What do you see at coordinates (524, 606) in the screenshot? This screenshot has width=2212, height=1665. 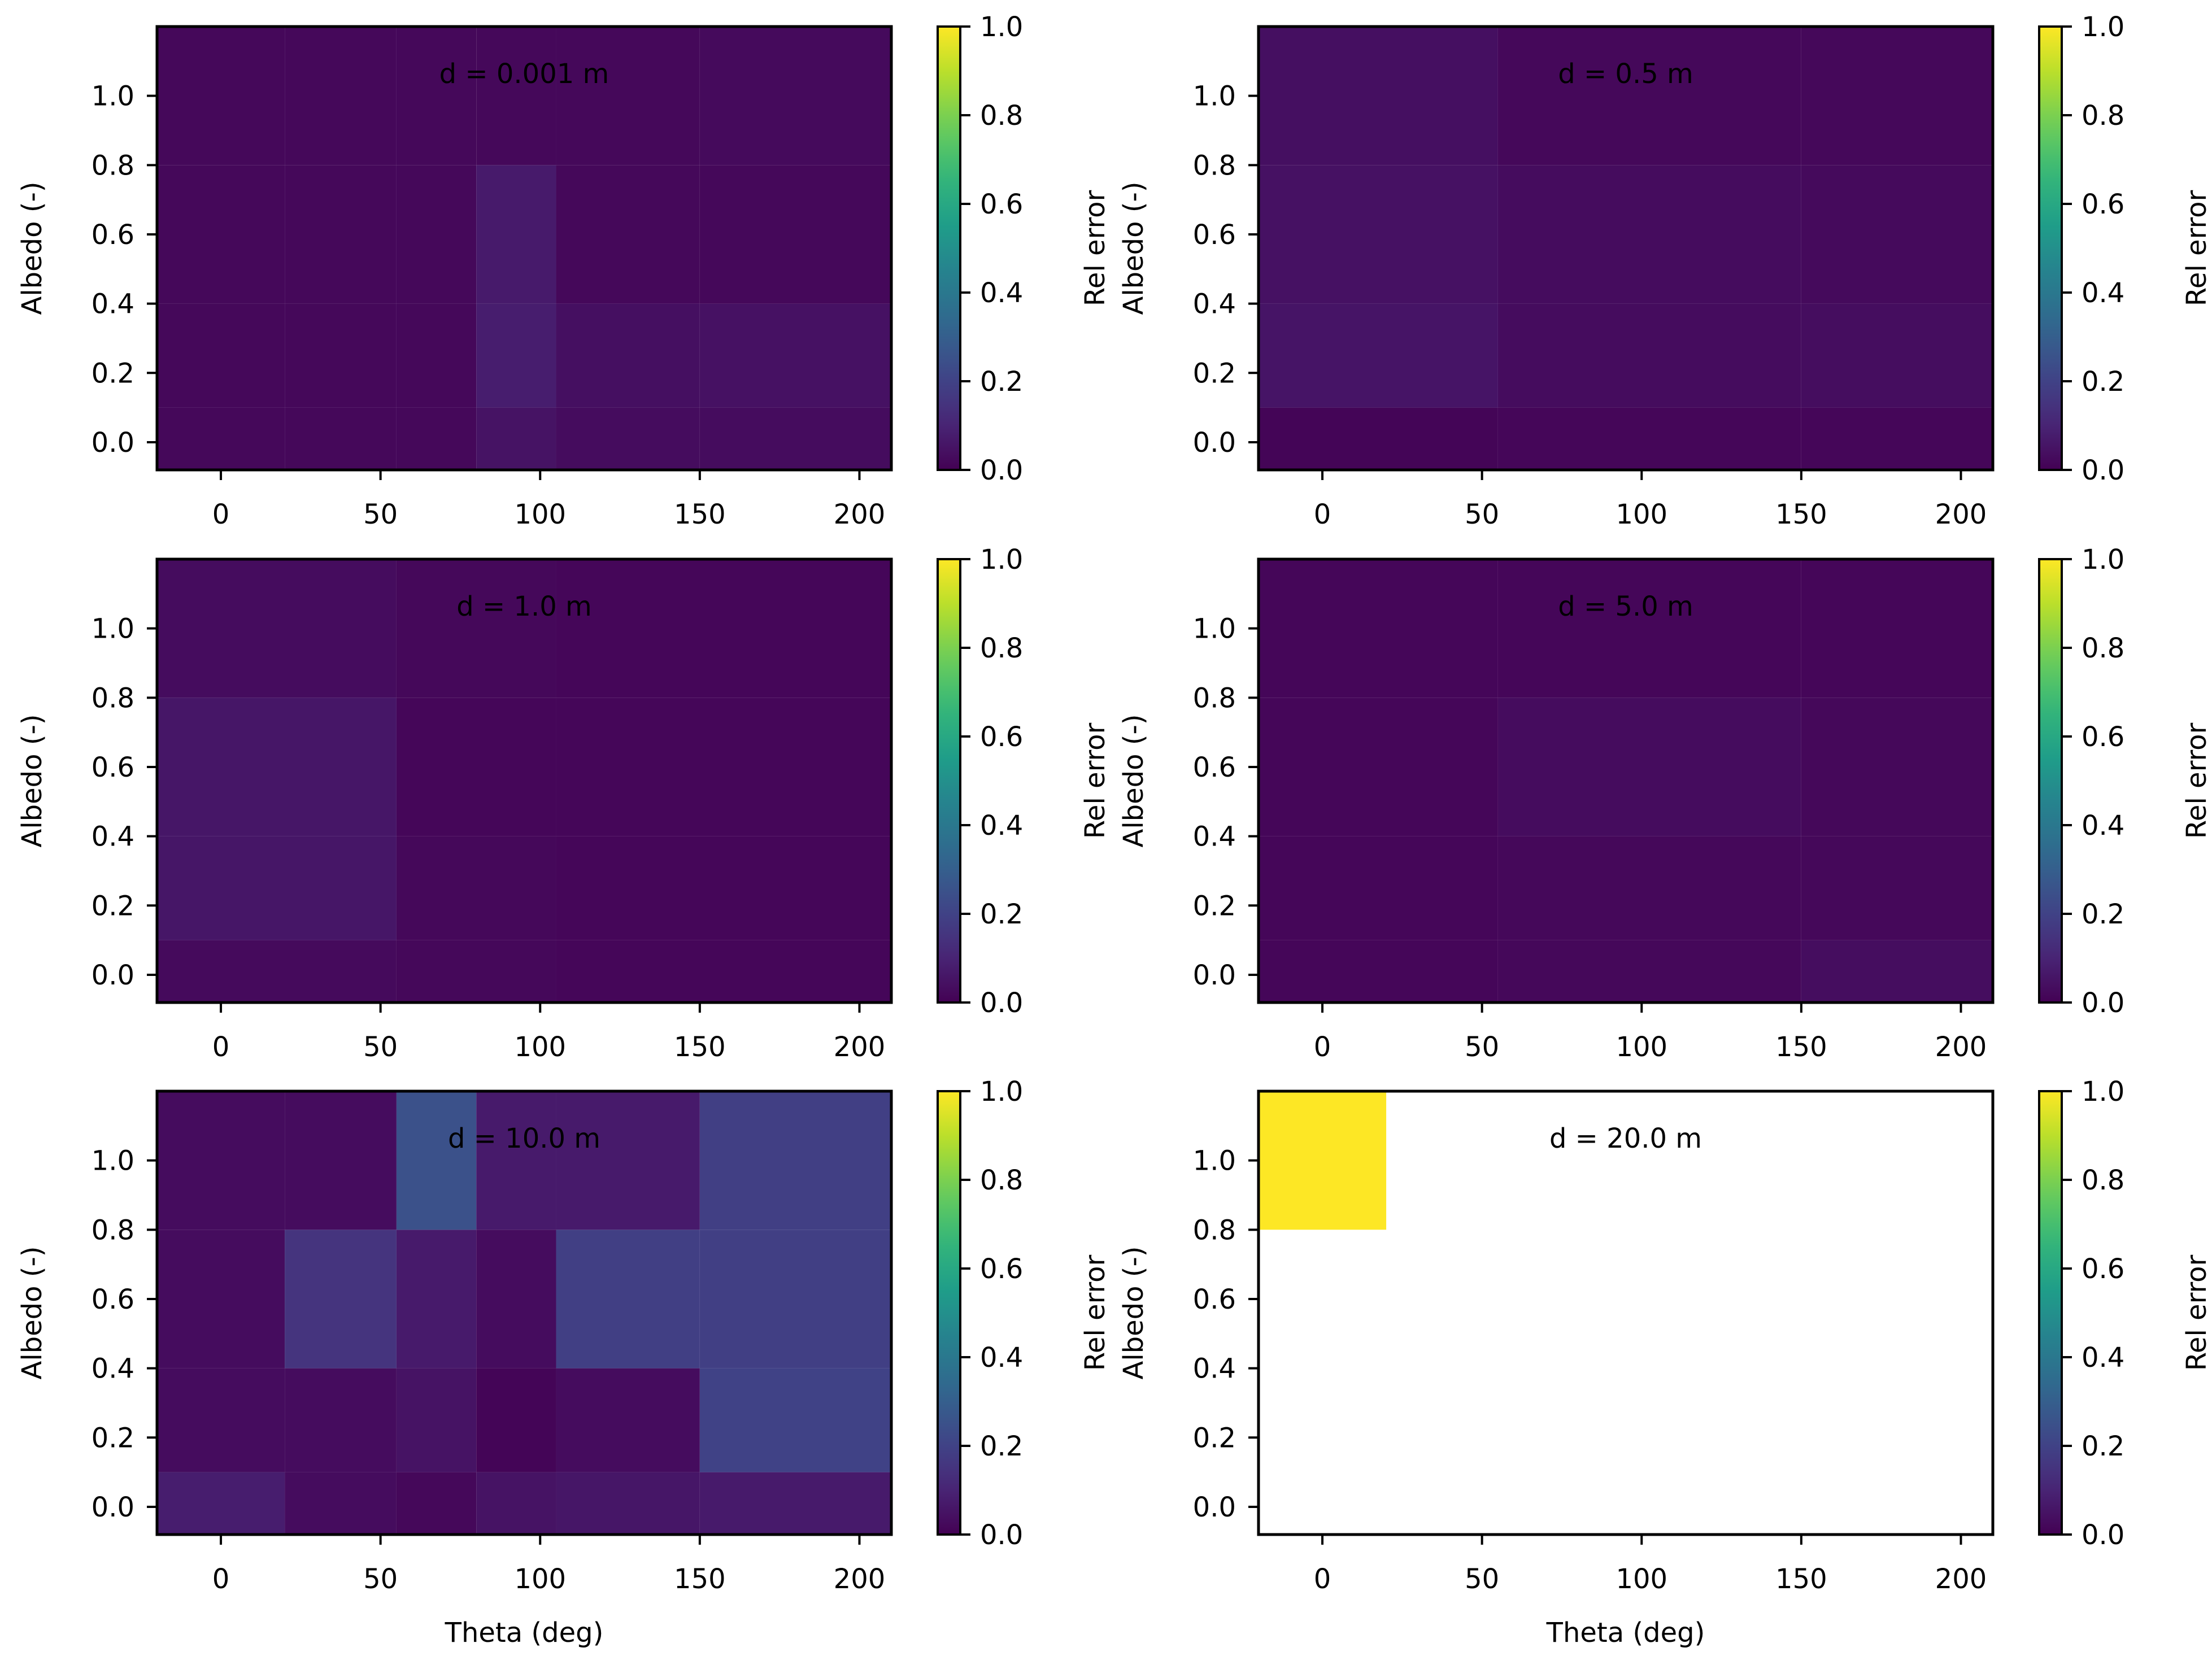 I see `subplot-title: d = 1.0 m` at bounding box center [524, 606].